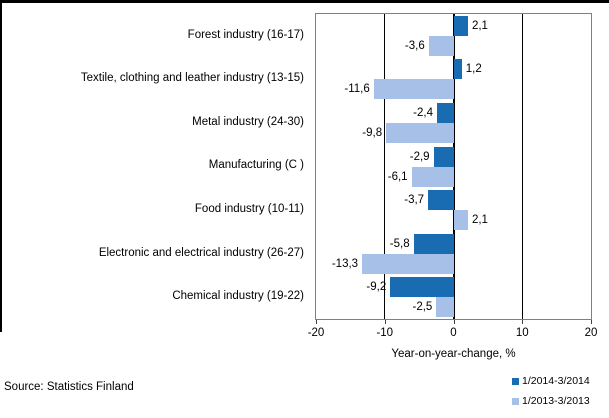 The height and width of the screenshot is (418, 609). Describe the element at coordinates (249, 209) in the screenshot. I see `category-label: Food industry (10-11)` at that location.